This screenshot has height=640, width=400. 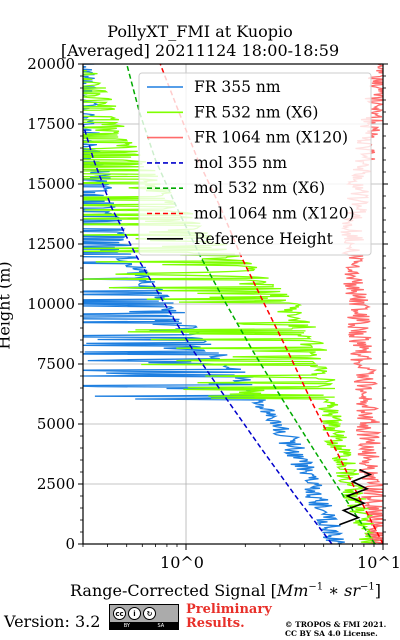 What do you see at coordinates (119, 613) in the screenshot?
I see `cc-icon: cc` at bounding box center [119, 613].